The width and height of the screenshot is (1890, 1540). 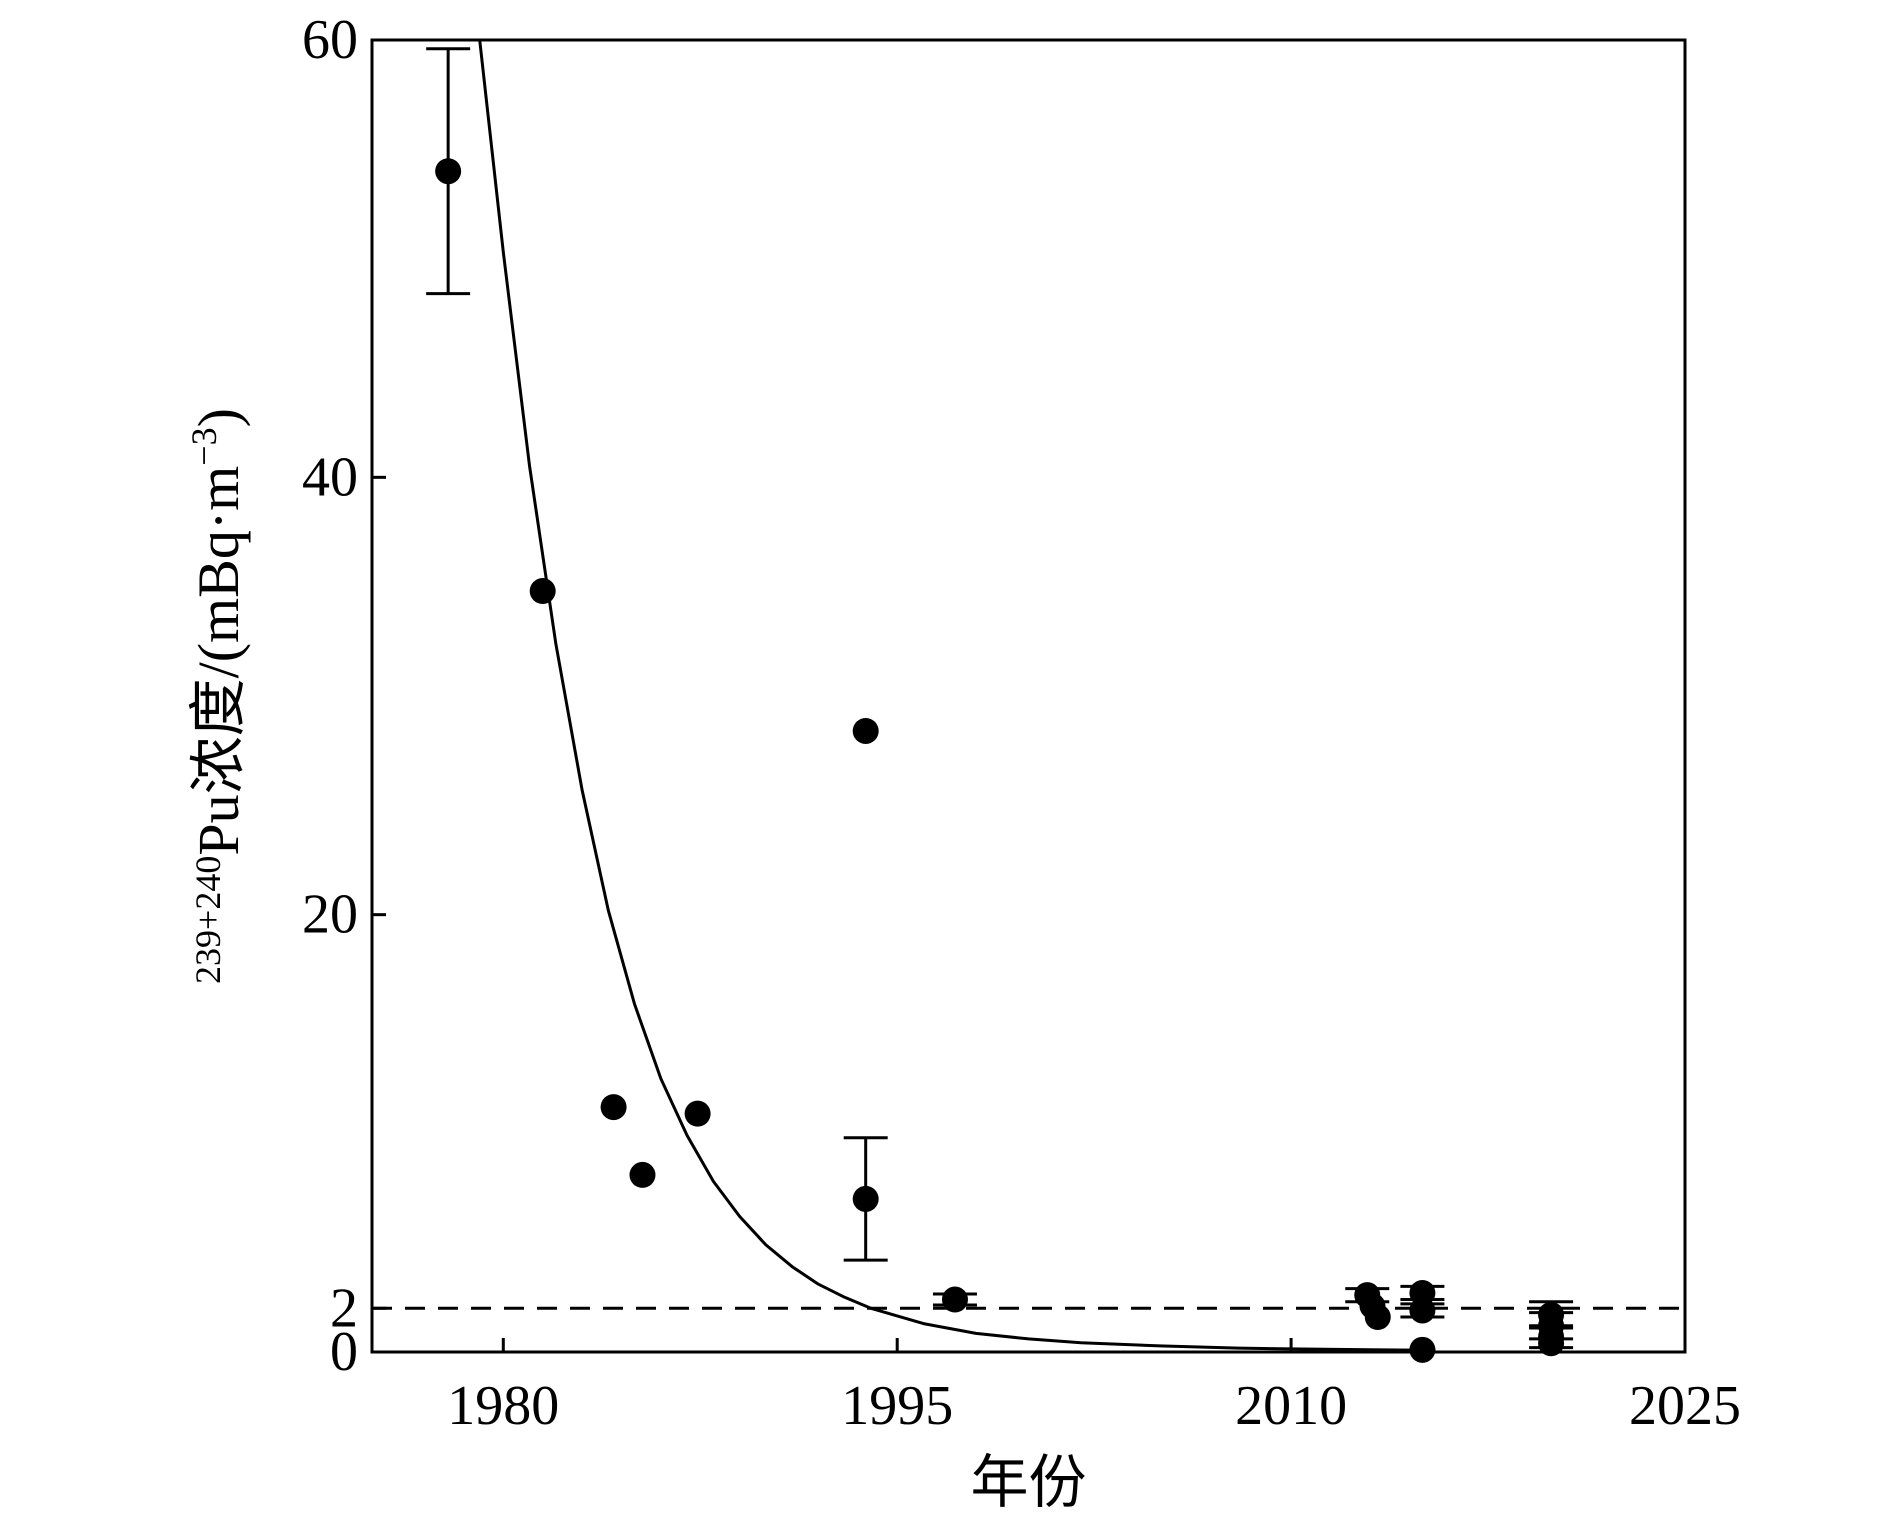 What do you see at coordinates (1028, 1482) in the screenshot?
I see `x-axis-title: 年份` at bounding box center [1028, 1482].